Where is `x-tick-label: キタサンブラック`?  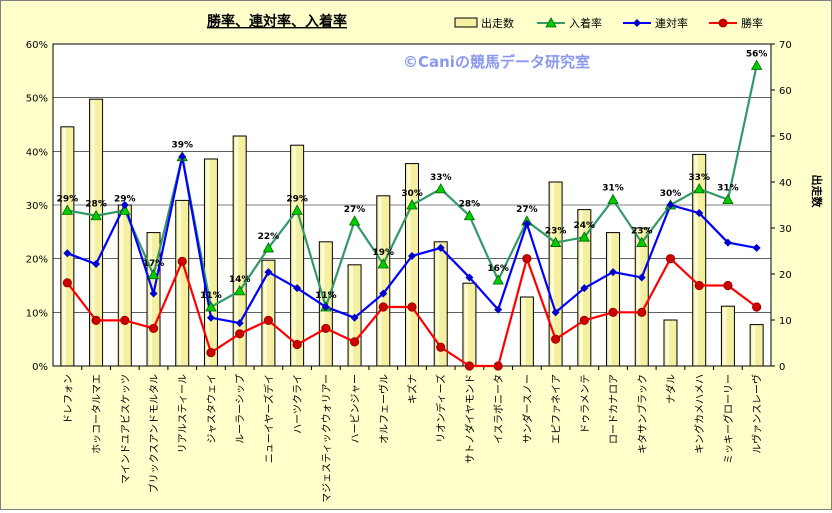
x-tick-label: キタサンブラック is located at coordinates (642, 414).